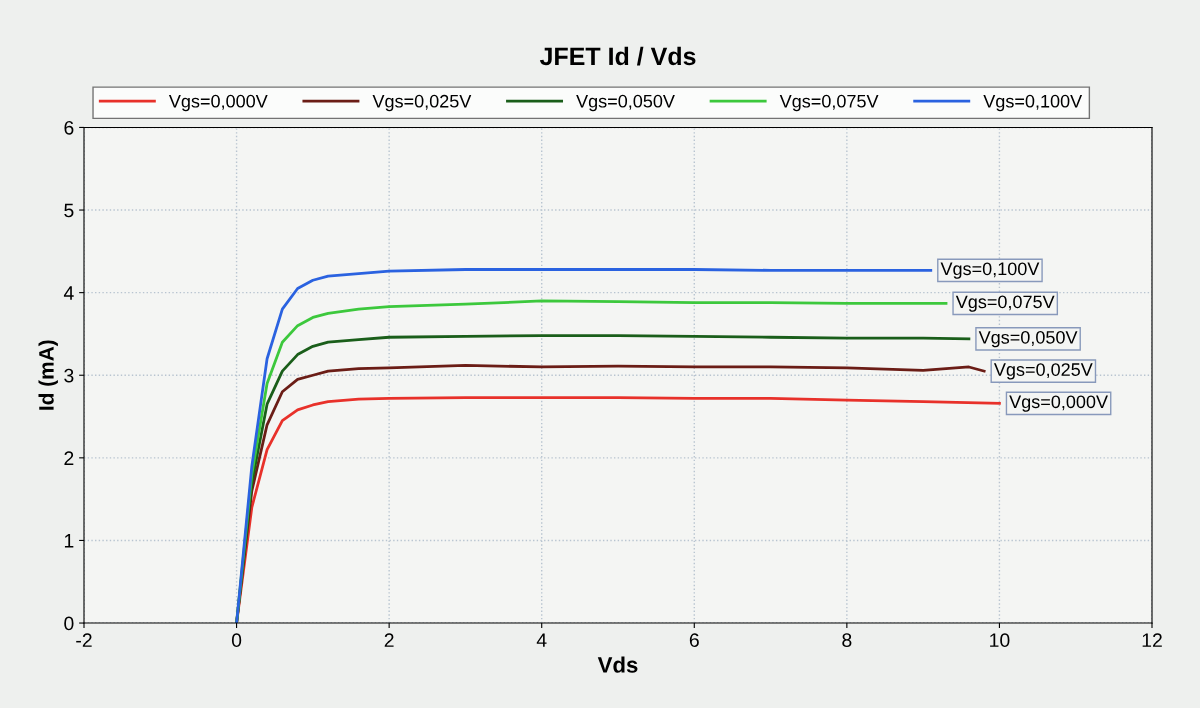 Image resolution: width=1200 pixels, height=708 pixels. I want to click on y-tick-label: 4, so click(68, 293).